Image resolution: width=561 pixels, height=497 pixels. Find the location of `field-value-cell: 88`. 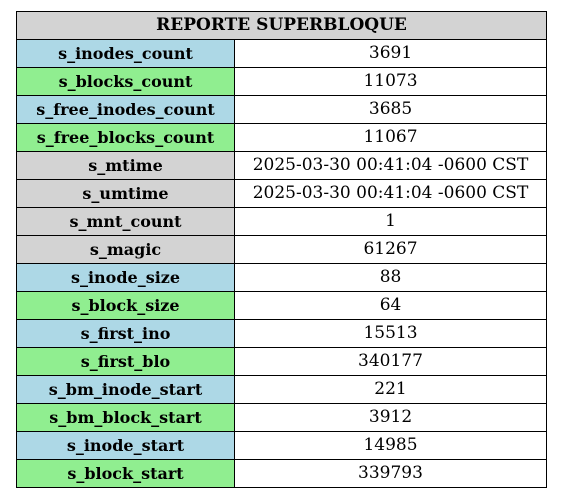

field-value-cell: 88 is located at coordinates (390, 277).